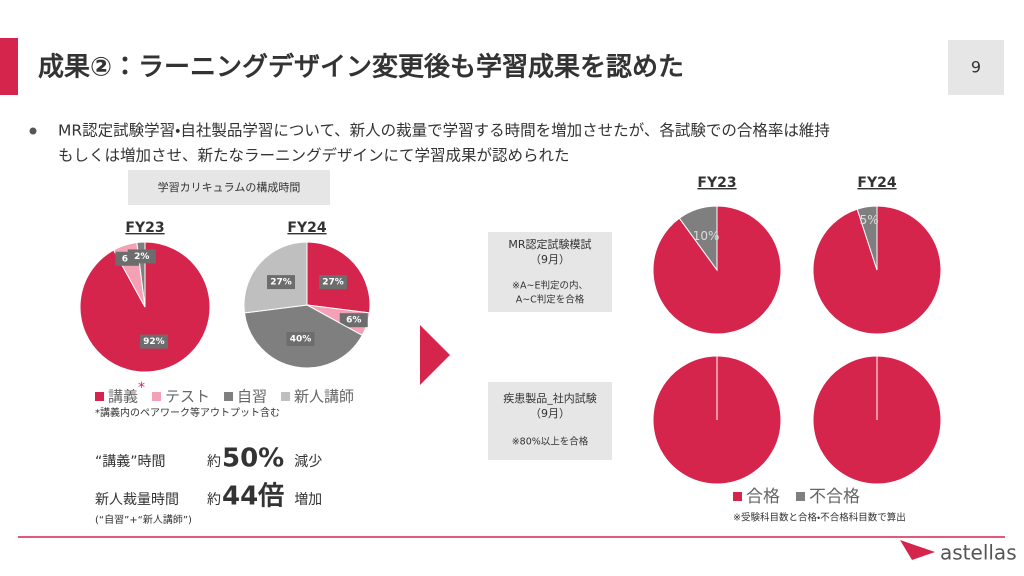 This screenshot has width=1024, height=576. Describe the element at coordinates (549, 244) in the screenshot. I see `row-label: MR認定試験模試` at that location.